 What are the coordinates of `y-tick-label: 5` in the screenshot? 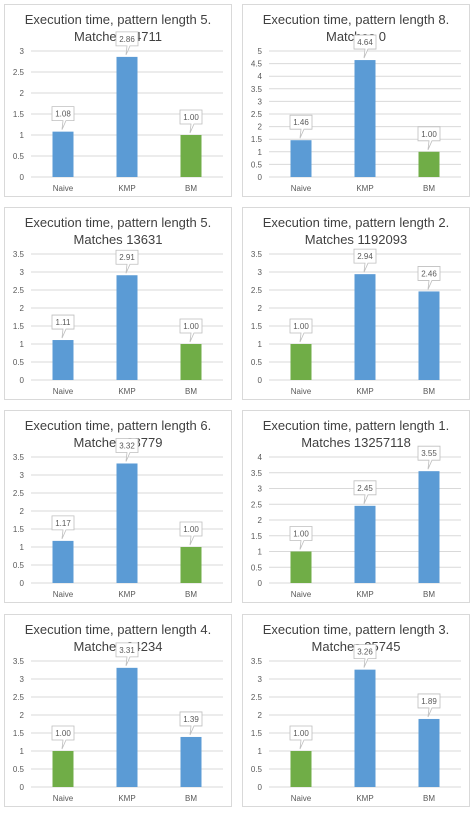 It's located at (260, 51).